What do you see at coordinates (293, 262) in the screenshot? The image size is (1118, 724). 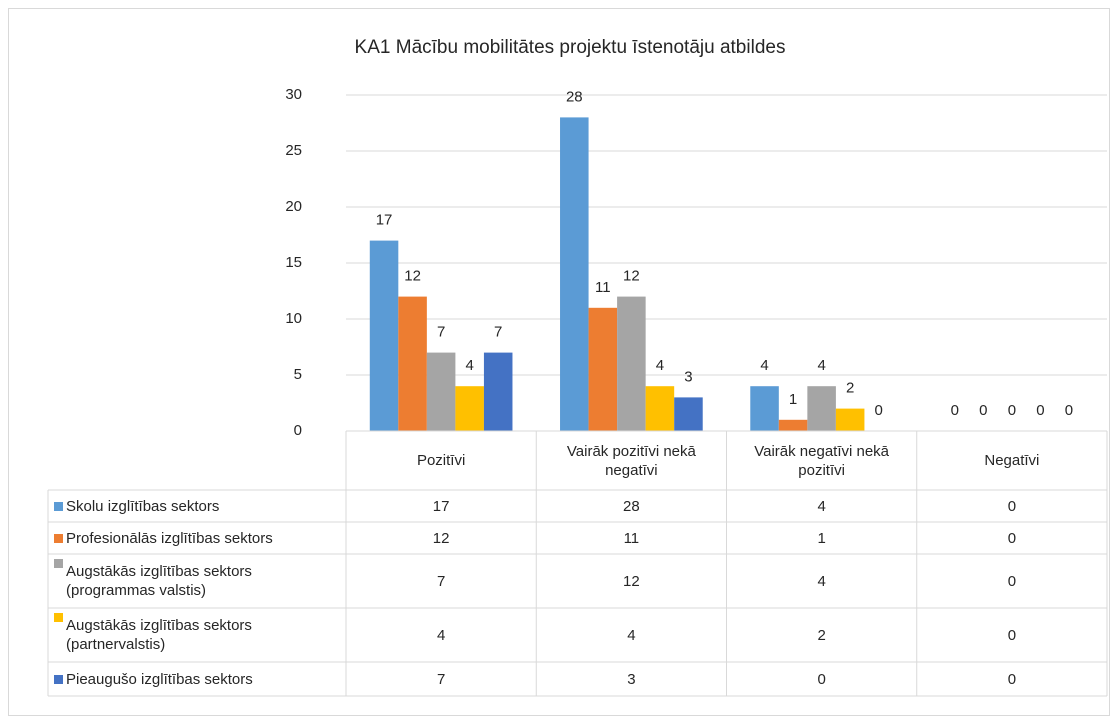 I see `y-tick-label: 15` at bounding box center [293, 262].